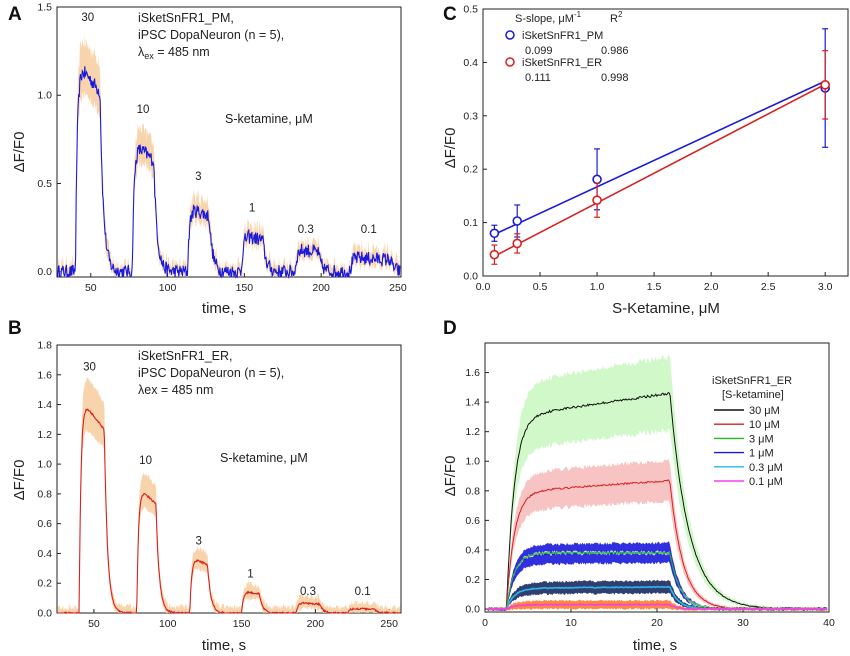 Image resolution: width=850 pixels, height=656 pixels. Describe the element at coordinates (470, 63) in the screenshot. I see `panel-c-y-tick-label: 0.4` at that location.